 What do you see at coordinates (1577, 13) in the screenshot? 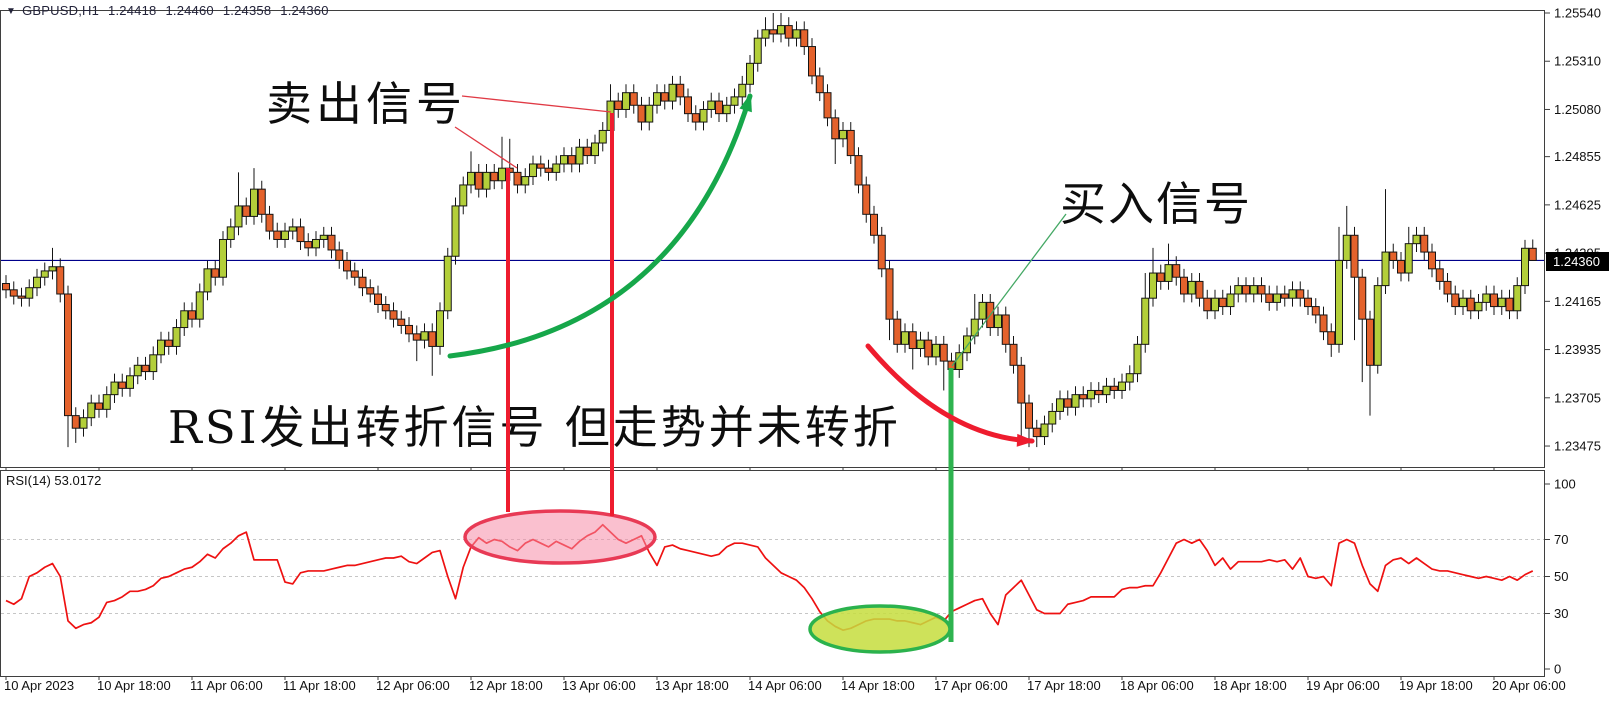
I see `price-axis-label: 1.25540` at bounding box center [1577, 13].